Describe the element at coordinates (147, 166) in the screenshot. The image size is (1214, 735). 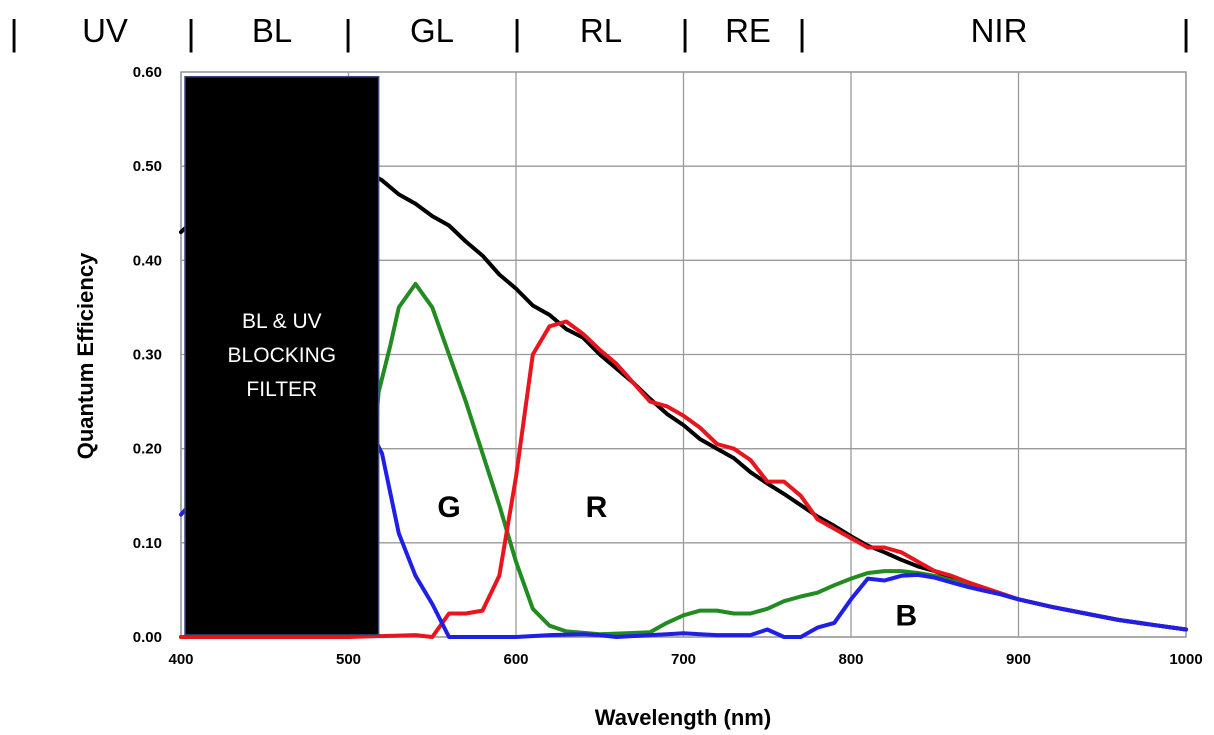
I see `y-tick-label: 0.50` at that location.